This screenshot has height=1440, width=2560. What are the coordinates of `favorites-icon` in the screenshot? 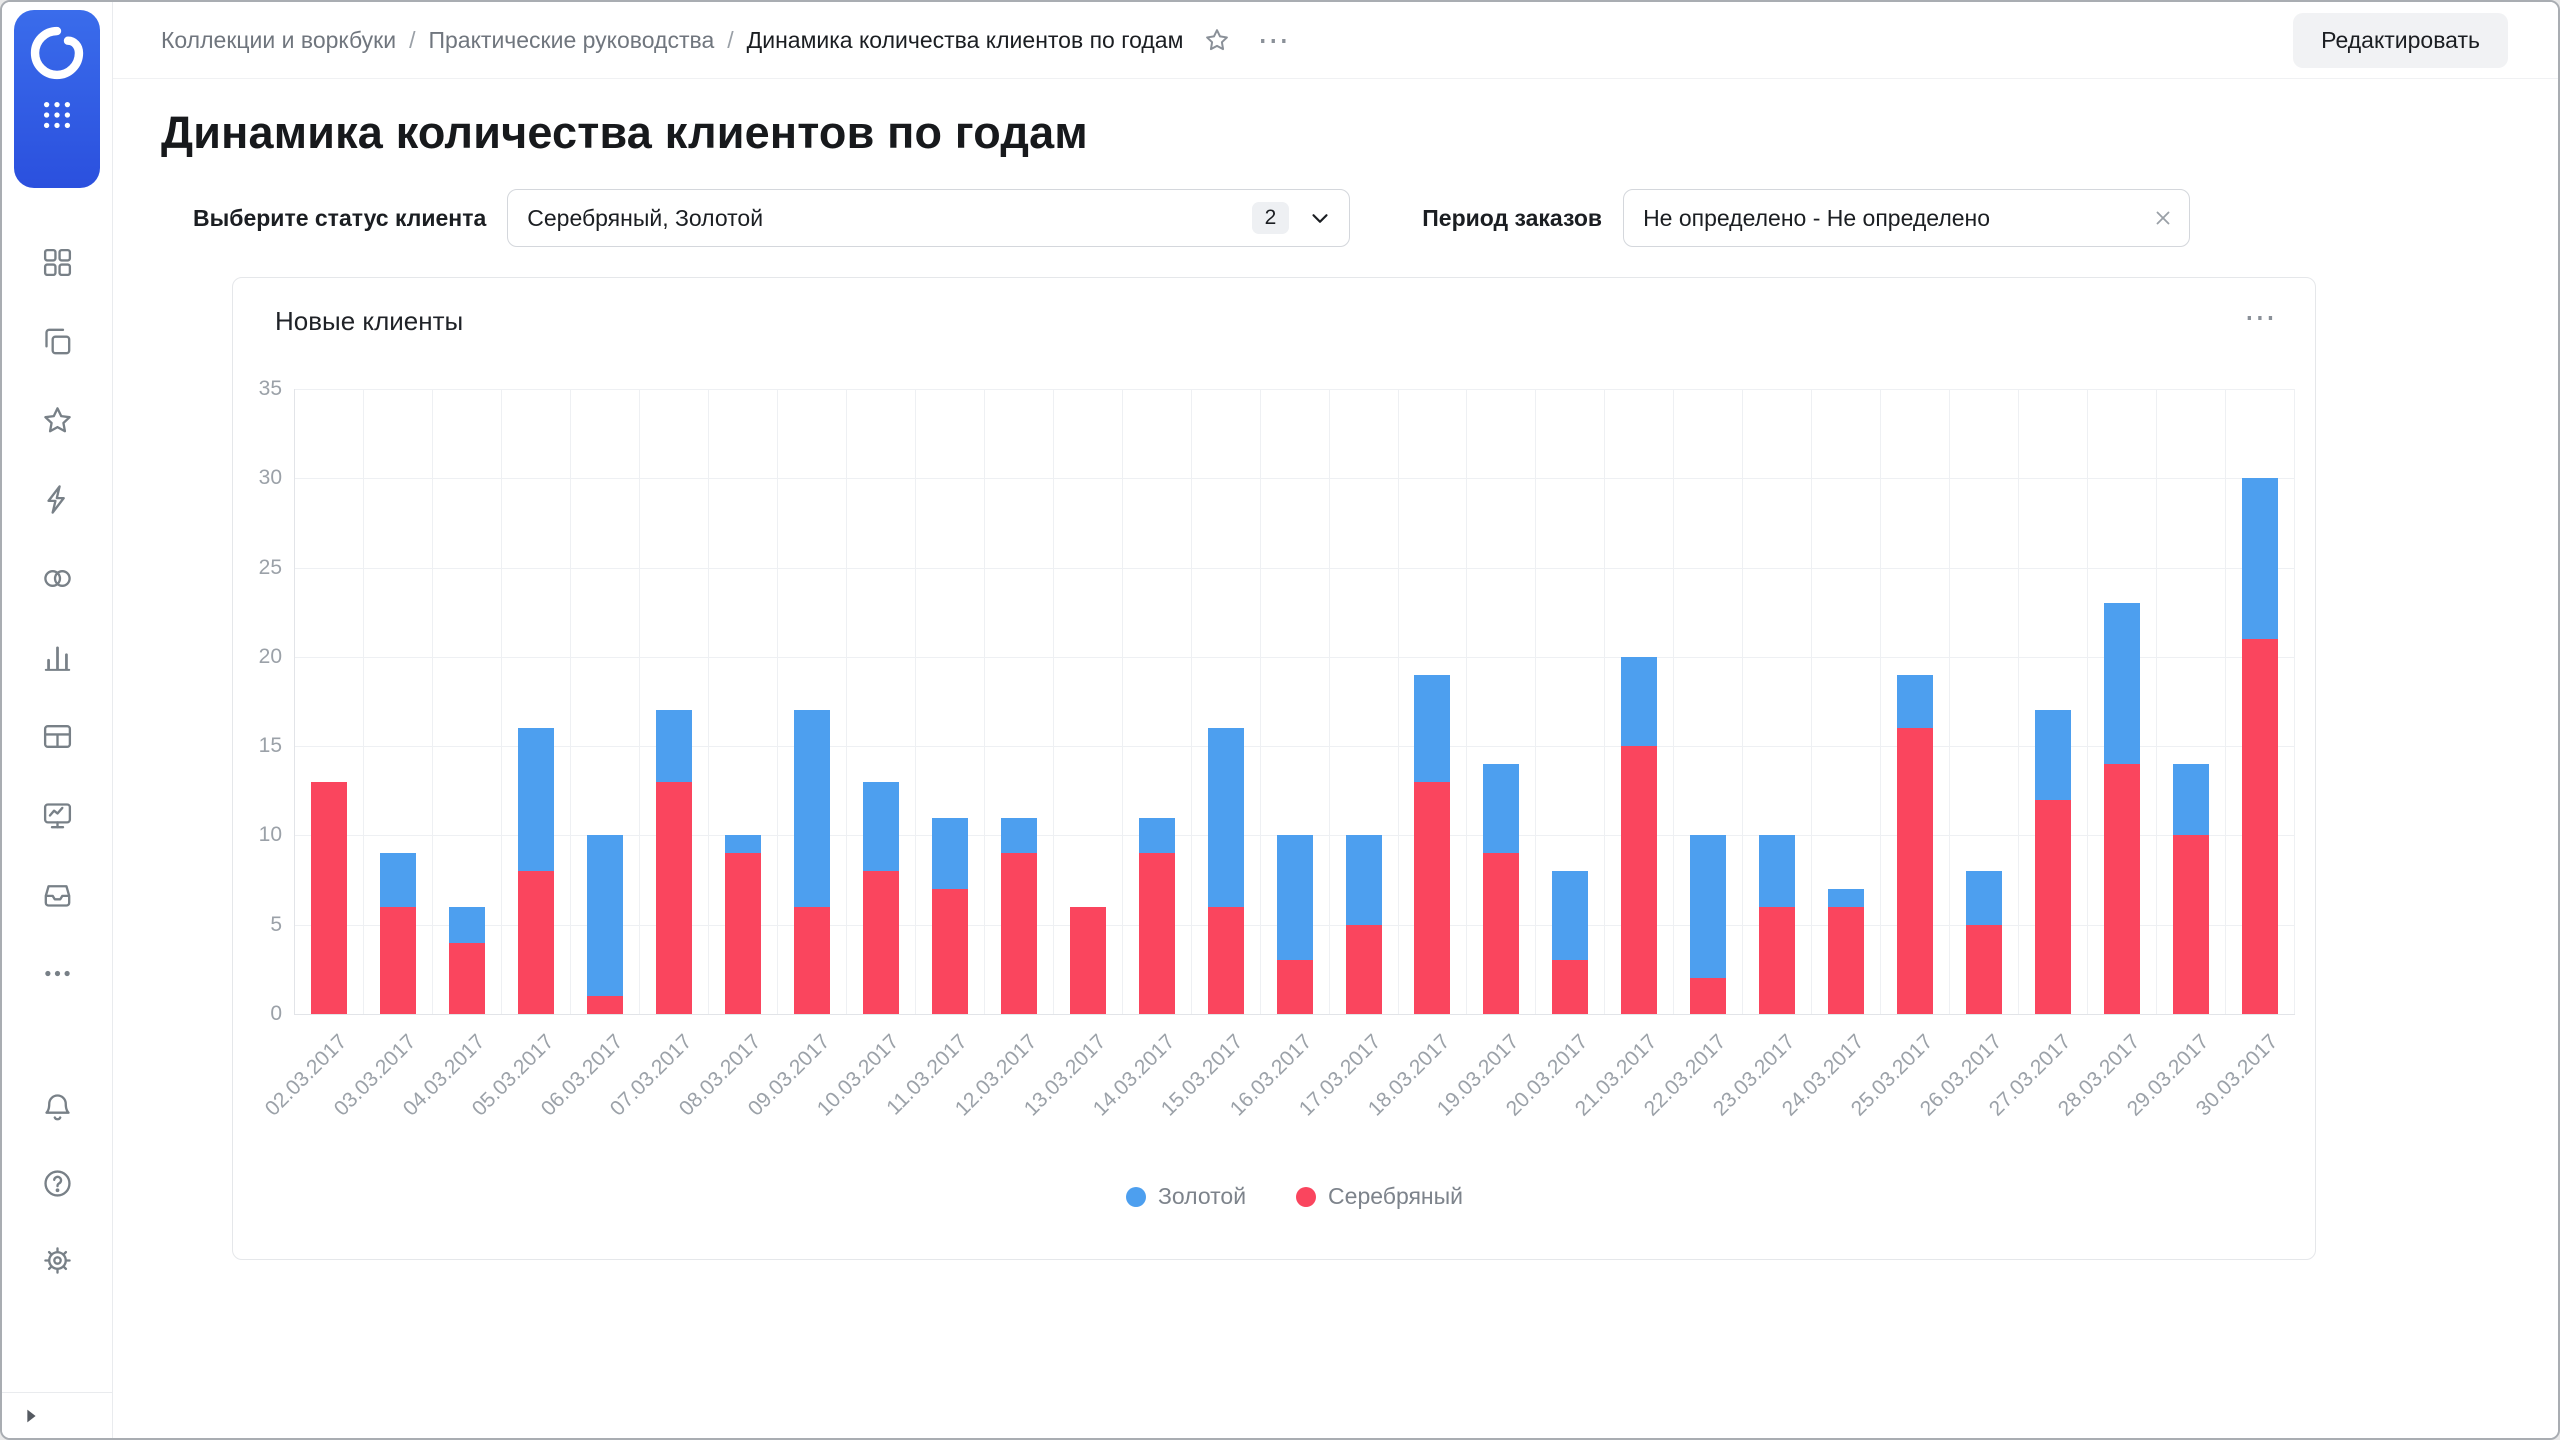 It's located at (57, 420).